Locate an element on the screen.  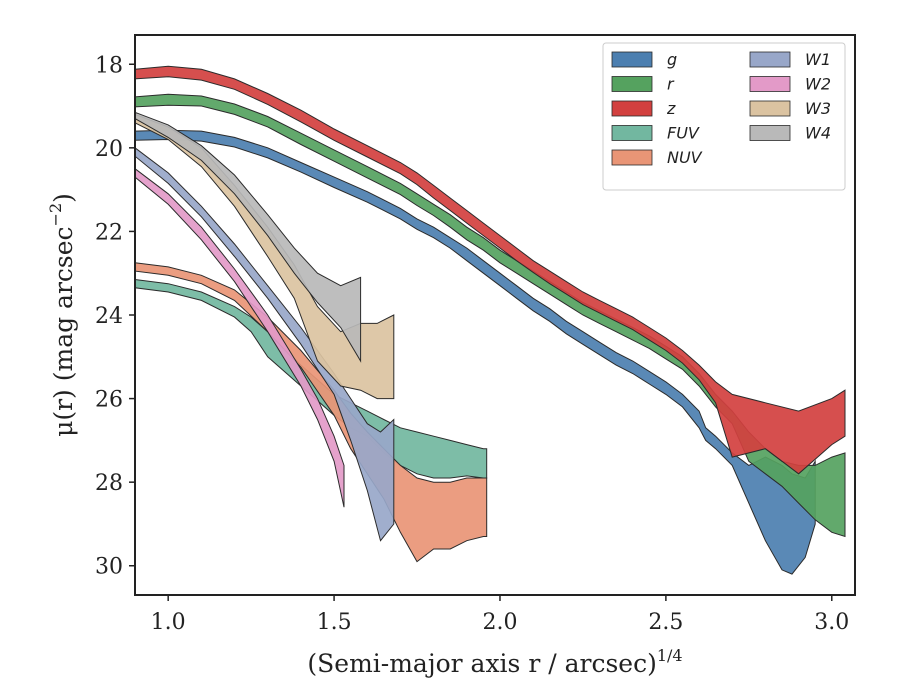
x-tick-label: 3.0 is located at coordinates (831, 622).